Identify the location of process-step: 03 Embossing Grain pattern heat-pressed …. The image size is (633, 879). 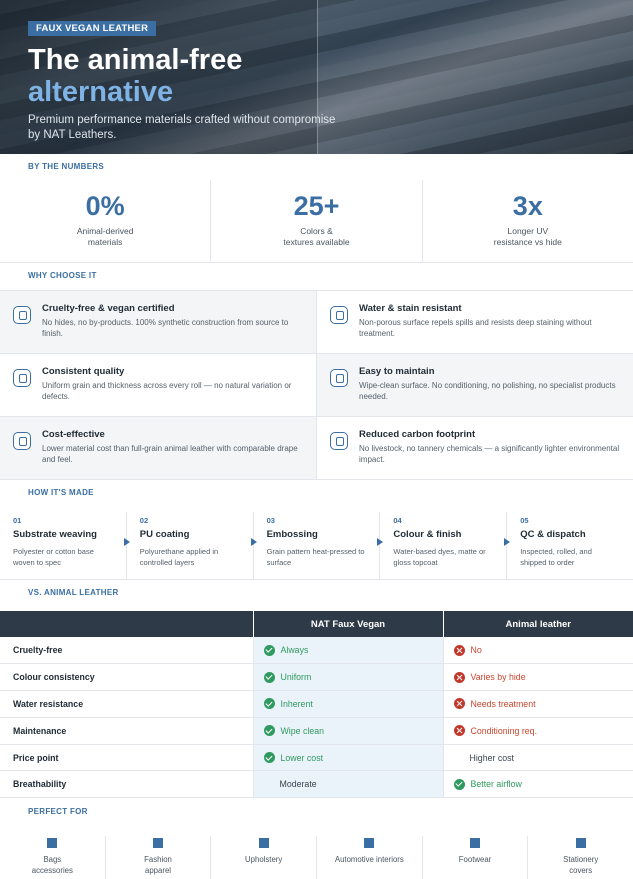
(319, 545).